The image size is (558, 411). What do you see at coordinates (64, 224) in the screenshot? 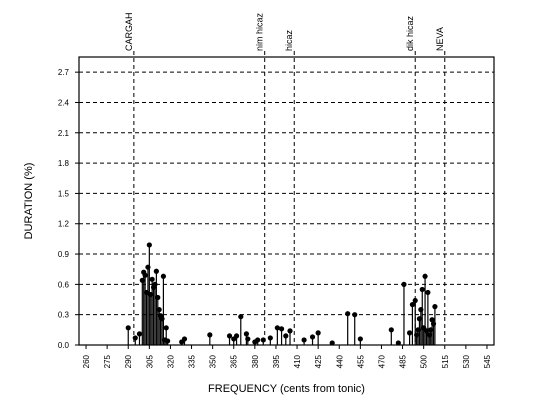
I see `y-tick-label: 1.2` at bounding box center [64, 224].